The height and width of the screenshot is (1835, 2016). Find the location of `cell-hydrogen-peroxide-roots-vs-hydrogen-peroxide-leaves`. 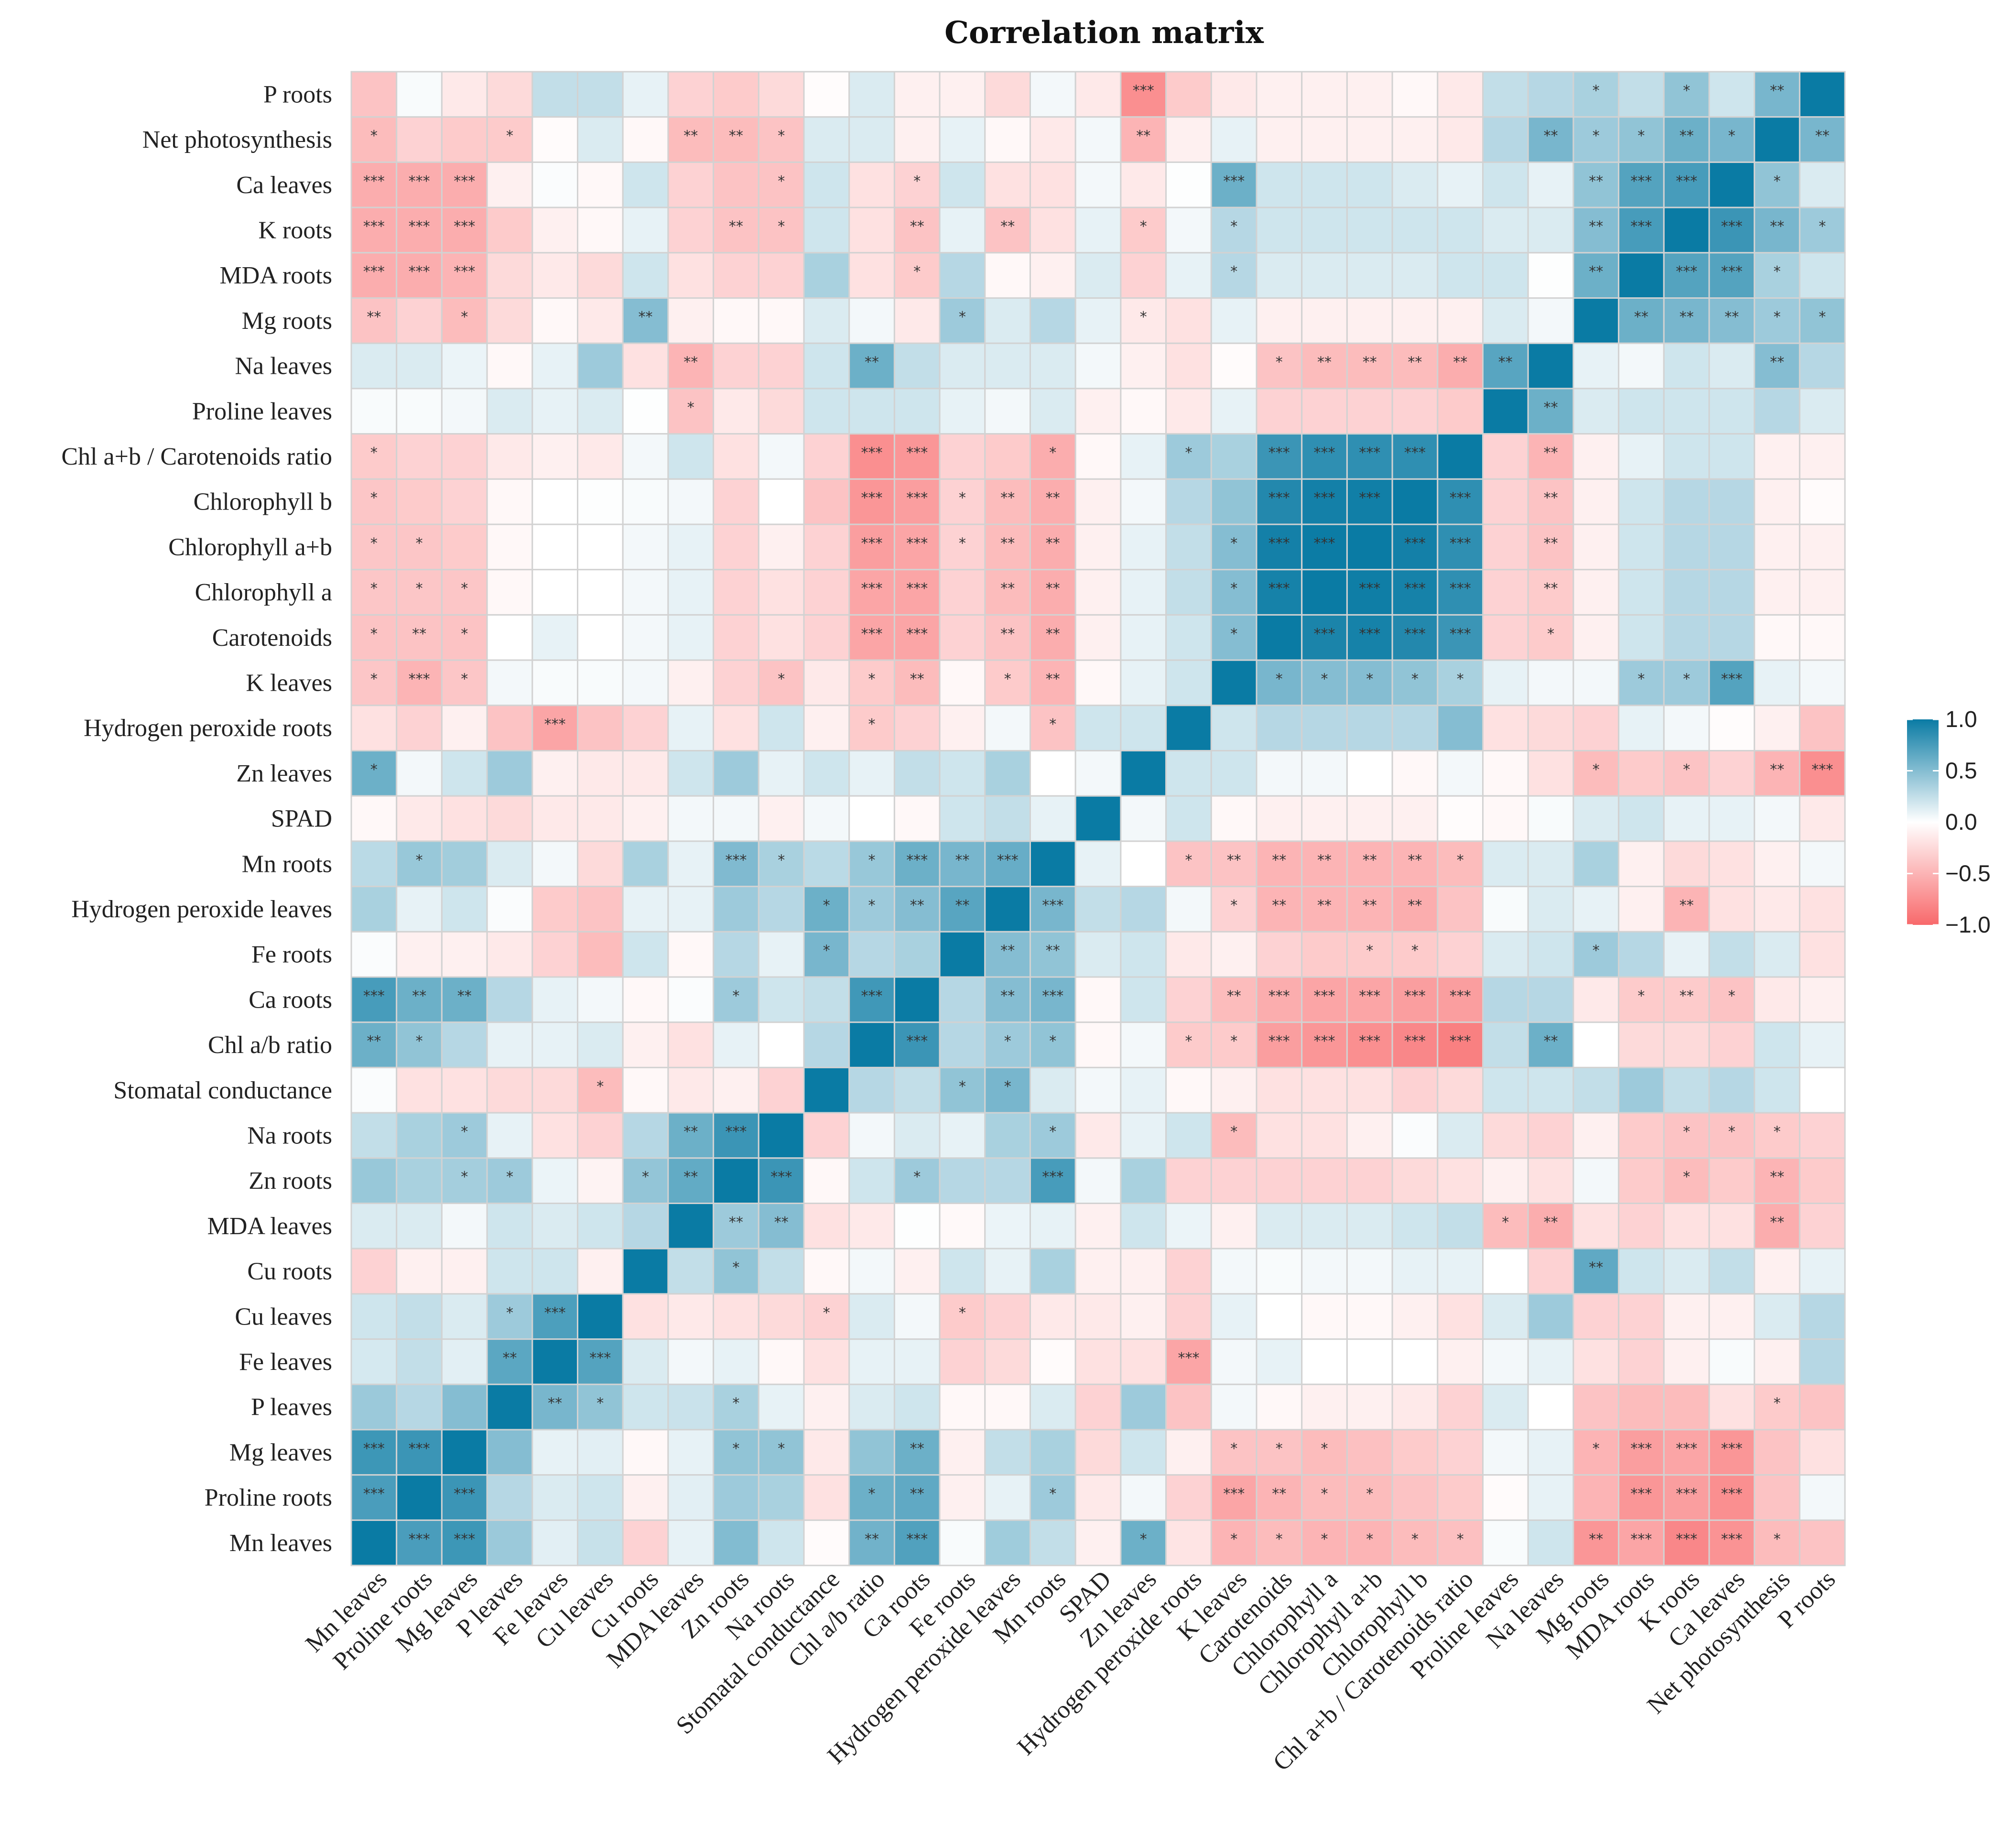

cell-hydrogen-peroxide-roots-vs-hydrogen-peroxide-leaves is located at coordinates (1007, 728).